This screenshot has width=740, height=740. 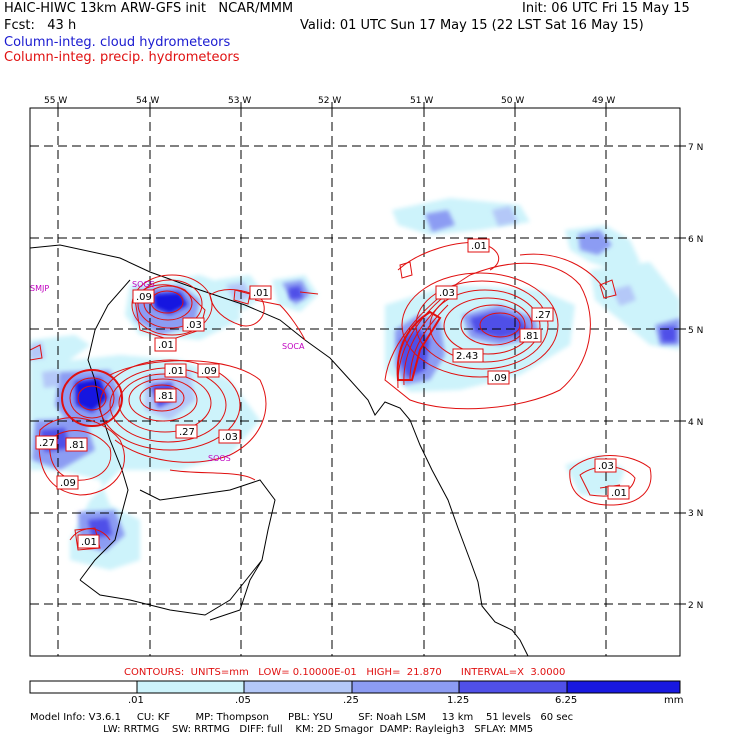 What do you see at coordinates (695, 377) in the screenshot?
I see `latitude-labels: 7 N 6 N 5 N 4 N 3 N 2 N` at bounding box center [695, 377].